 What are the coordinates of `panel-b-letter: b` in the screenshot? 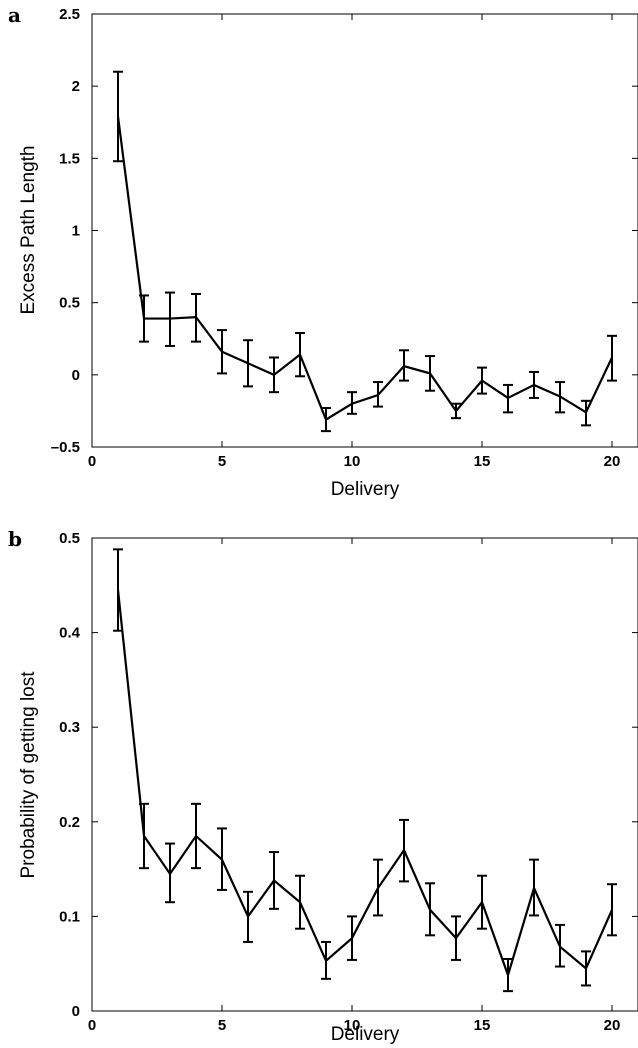 It's located at (15, 539).